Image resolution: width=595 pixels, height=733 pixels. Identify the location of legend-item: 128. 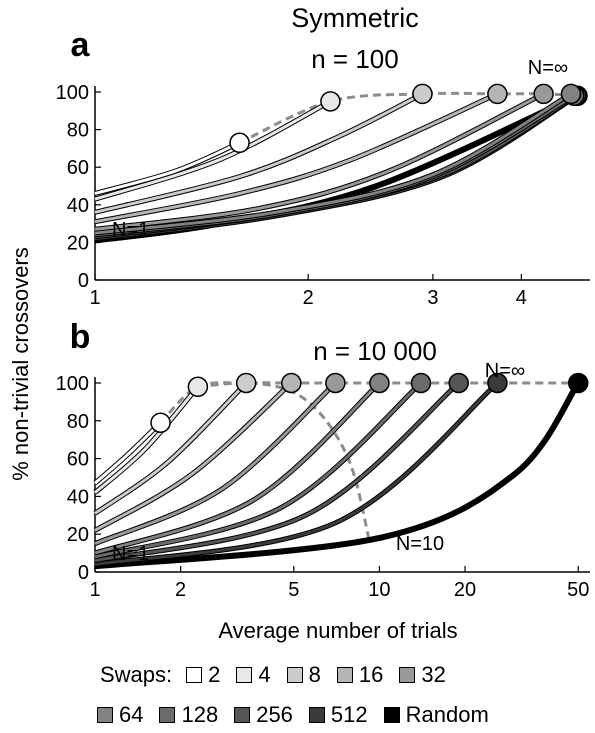
(188, 715).